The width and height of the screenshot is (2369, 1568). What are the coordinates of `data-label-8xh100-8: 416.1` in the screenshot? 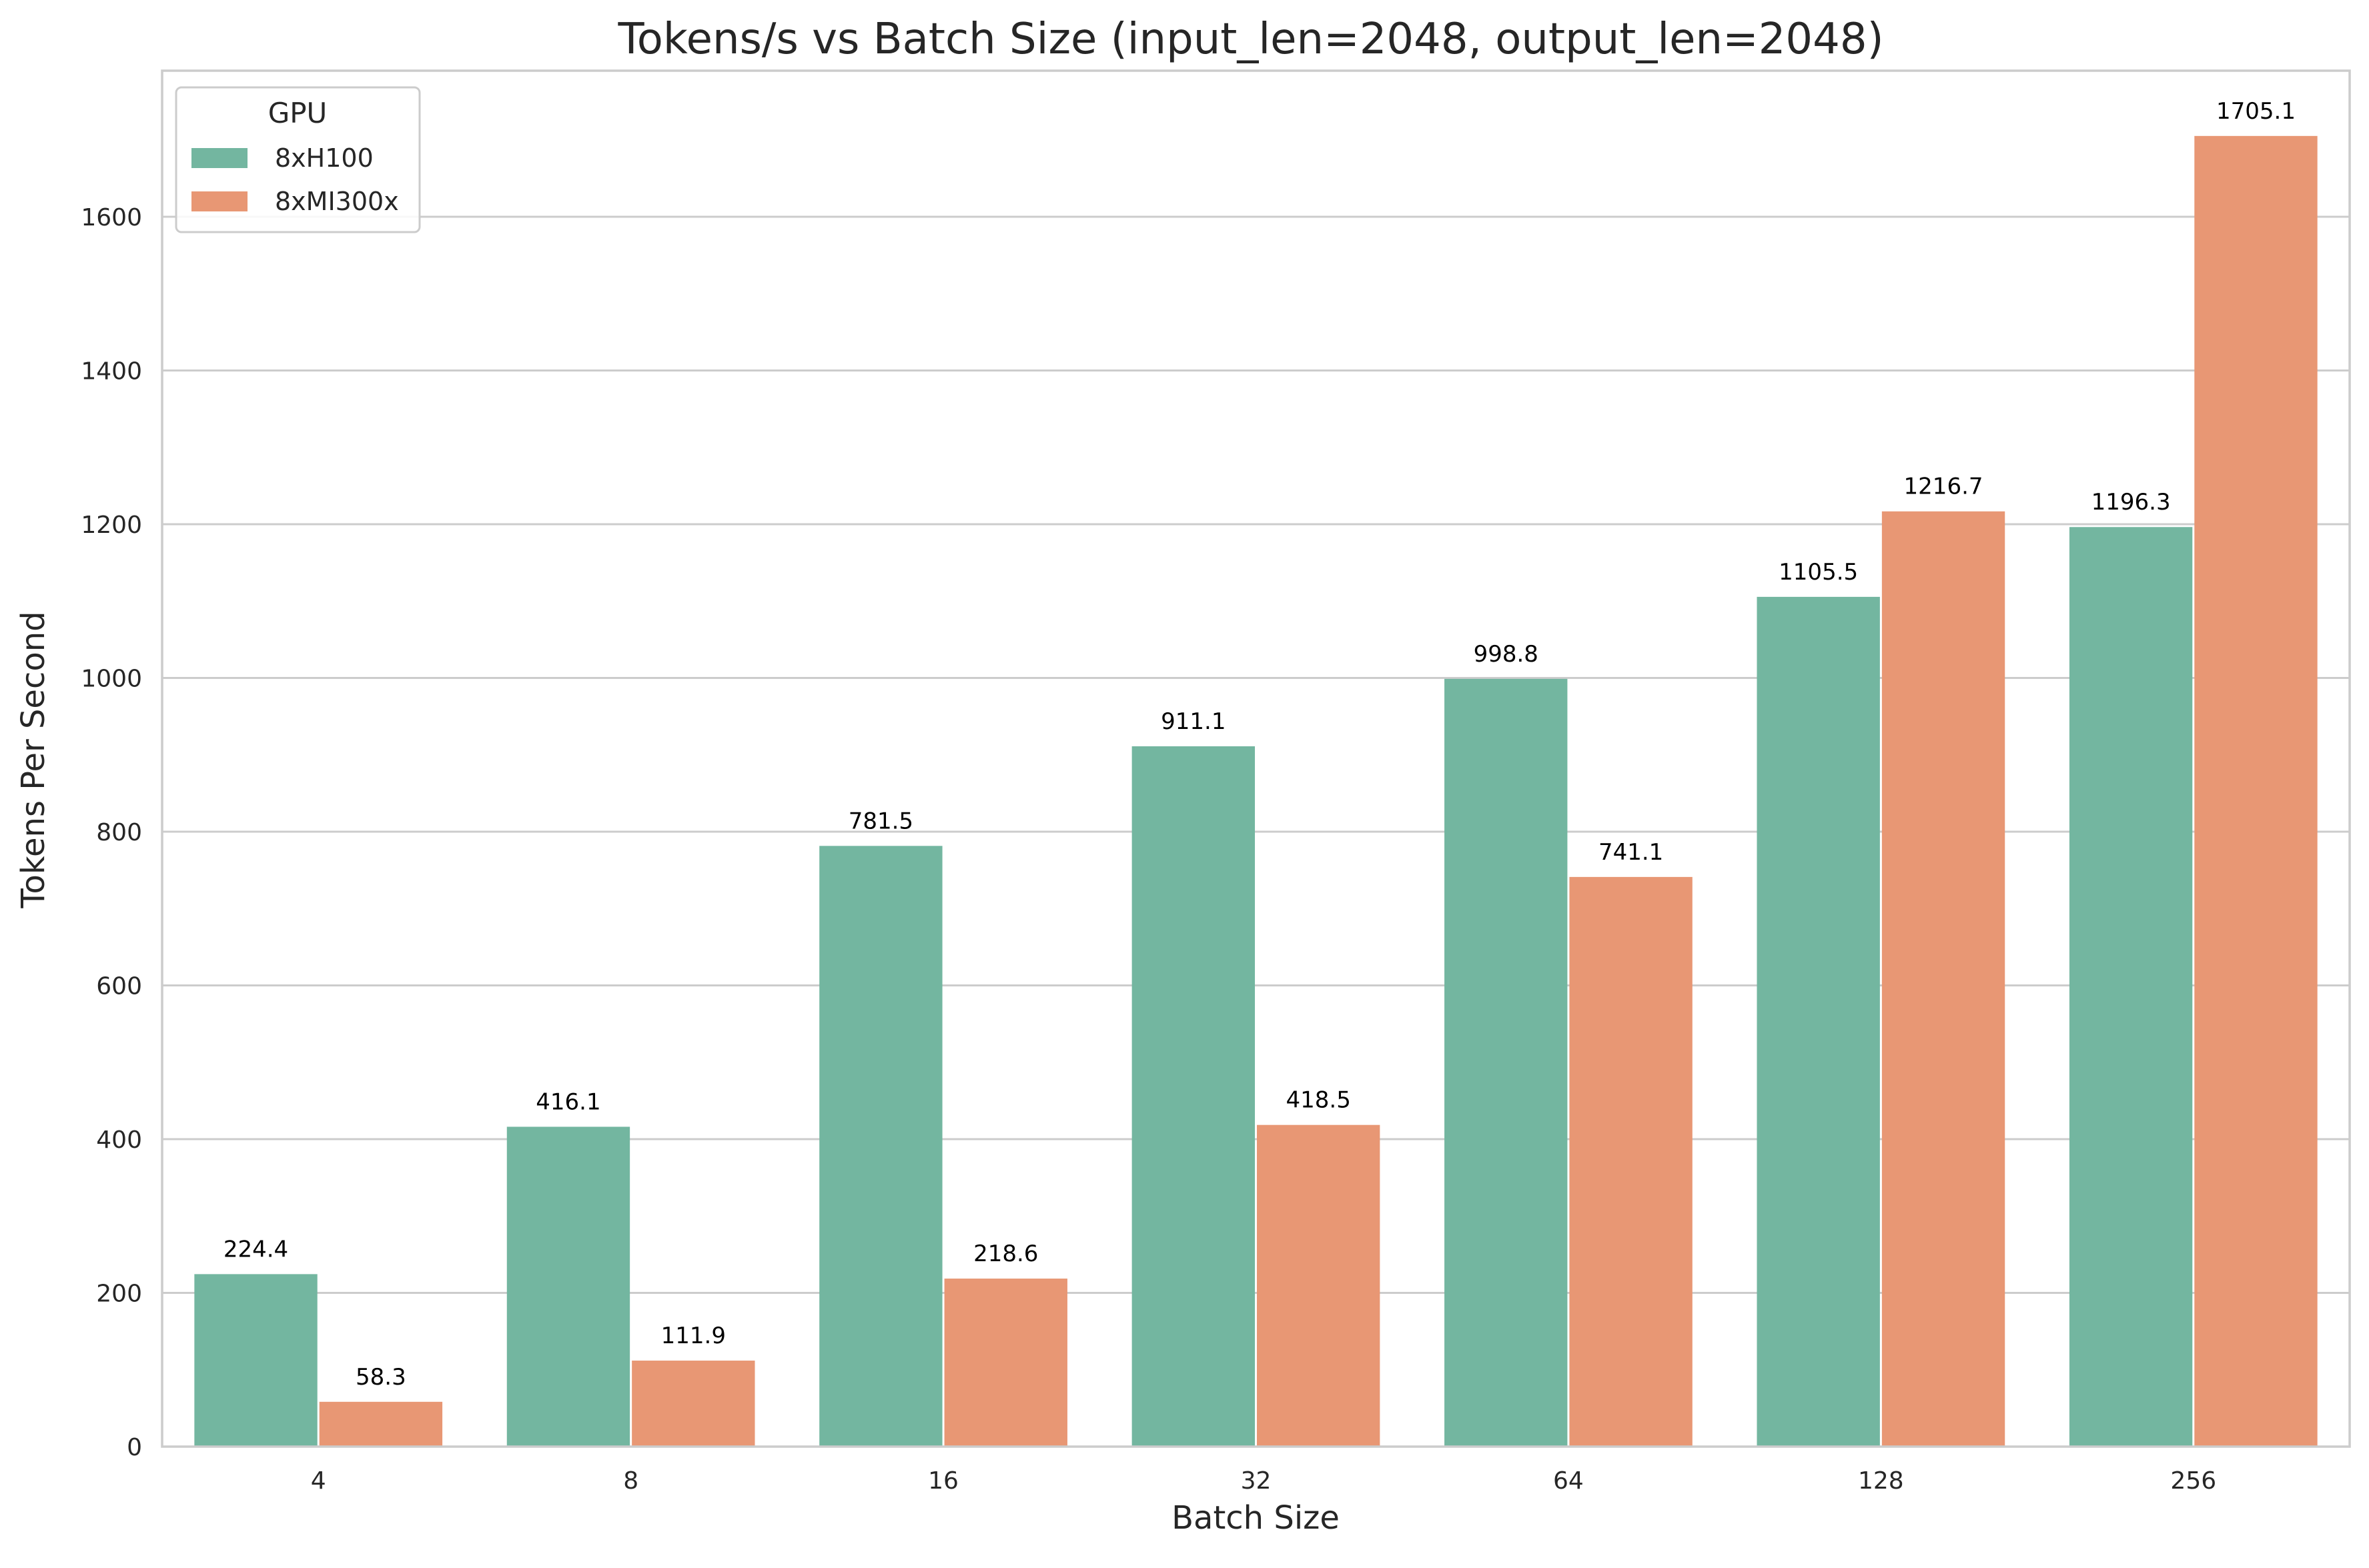 It's located at (568, 1101).